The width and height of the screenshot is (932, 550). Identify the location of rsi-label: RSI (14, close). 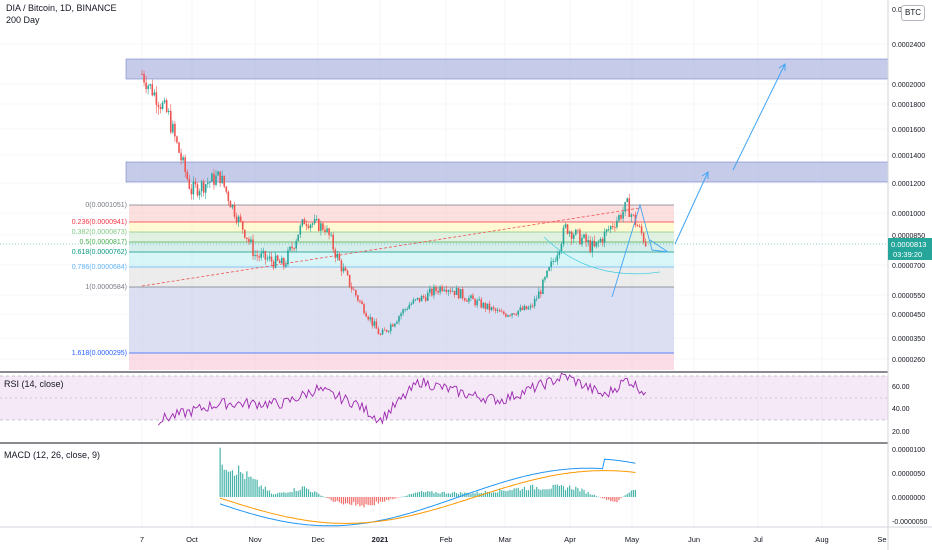
(34, 384).